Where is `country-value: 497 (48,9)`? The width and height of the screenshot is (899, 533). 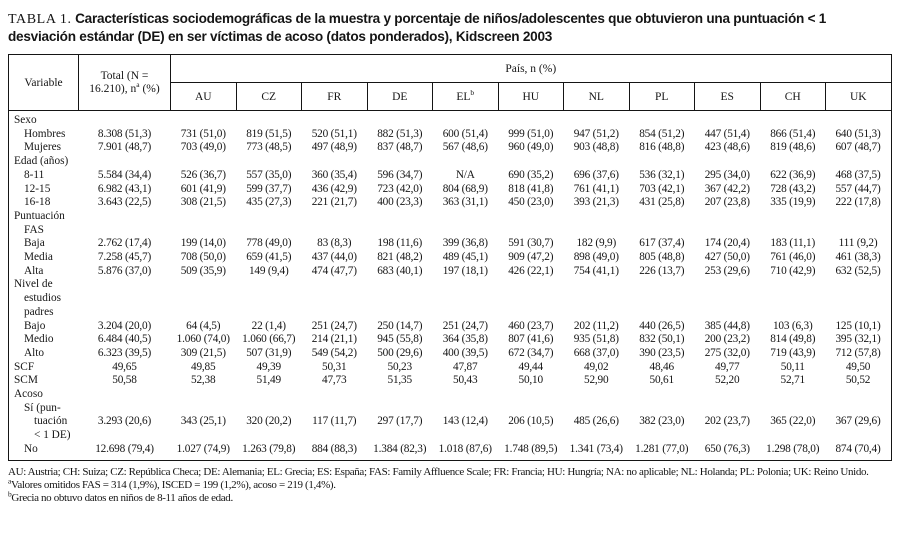
country-value: 497 (48,9) is located at coordinates (334, 147).